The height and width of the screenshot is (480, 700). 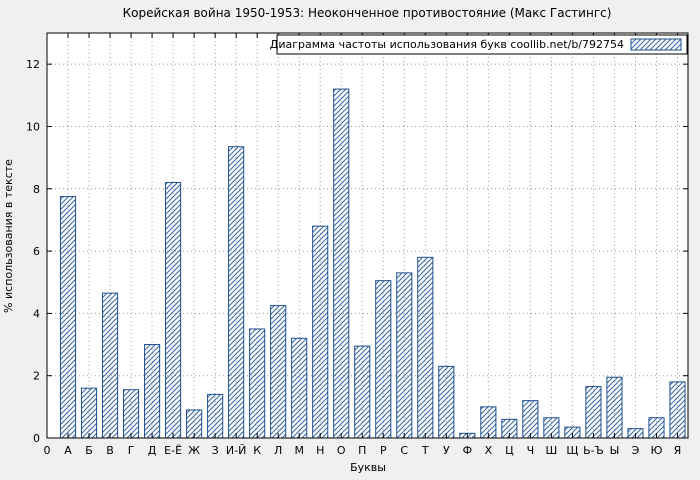 What do you see at coordinates (657, 450) in the screenshot?
I see `x-tick-Ю: Ю` at bounding box center [657, 450].